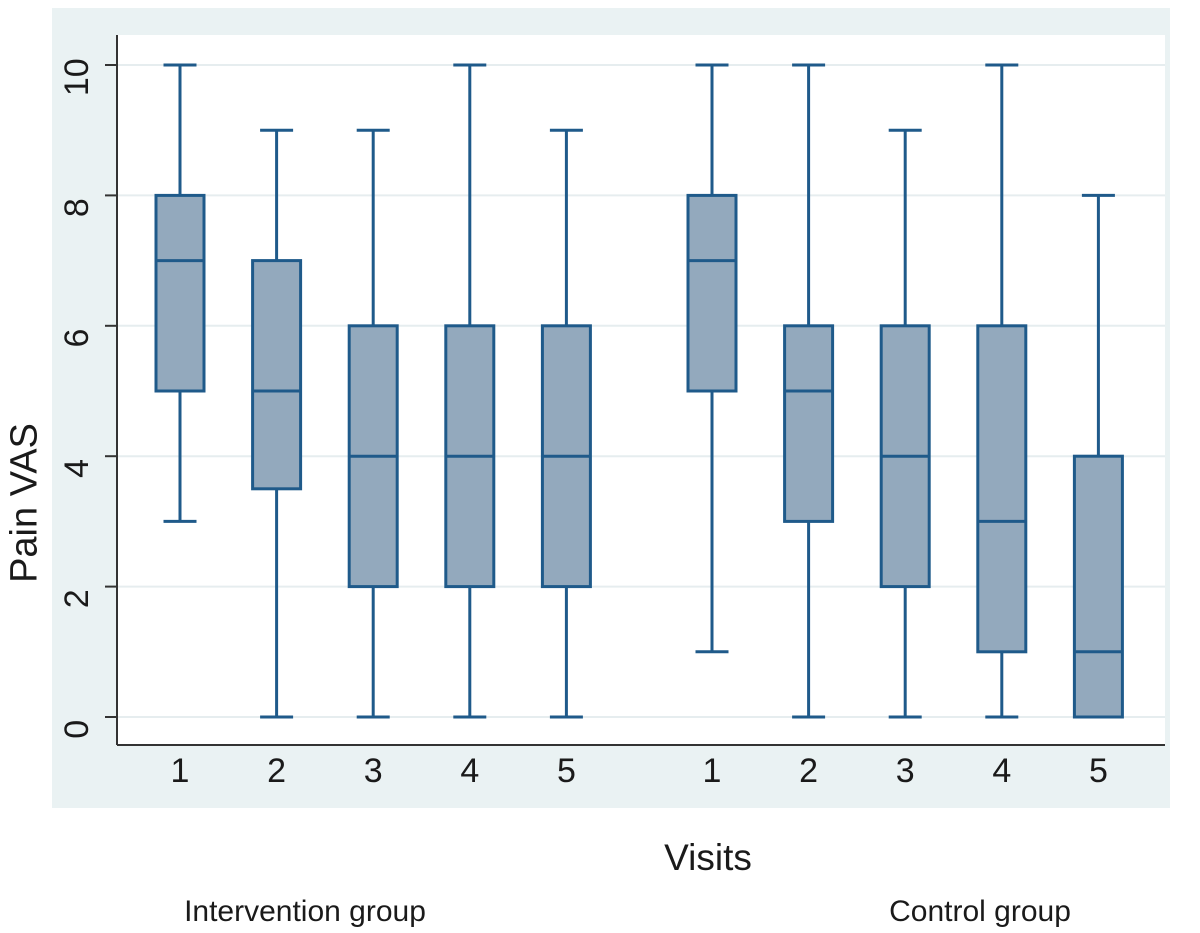 This screenshot has height=933, width=1200. What do you see at coordinates (77, 207) in the screenshot?
I see `y-tick-label-8: 8` at bounding box center [77, 207].